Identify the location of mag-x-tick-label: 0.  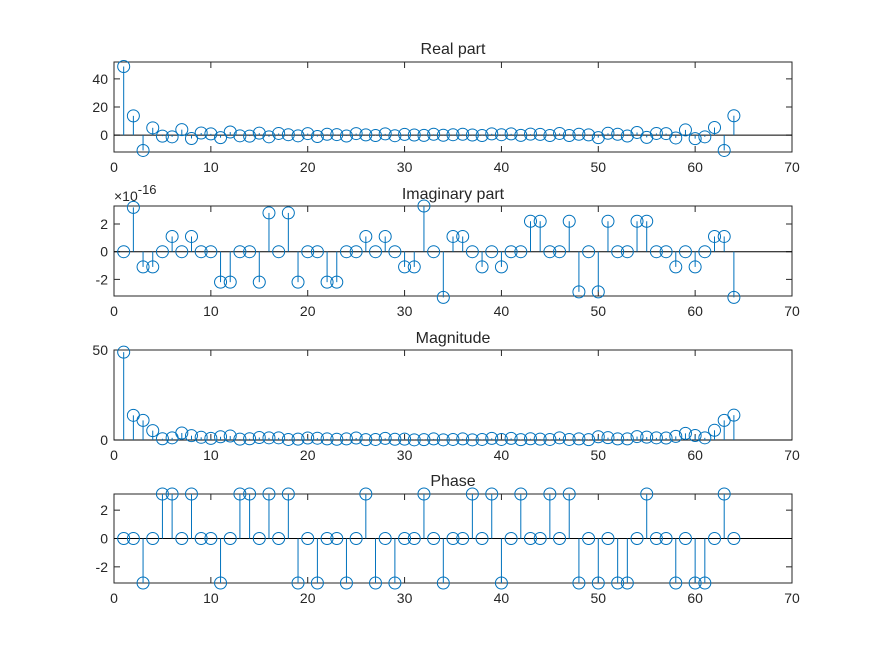
(114, 455).